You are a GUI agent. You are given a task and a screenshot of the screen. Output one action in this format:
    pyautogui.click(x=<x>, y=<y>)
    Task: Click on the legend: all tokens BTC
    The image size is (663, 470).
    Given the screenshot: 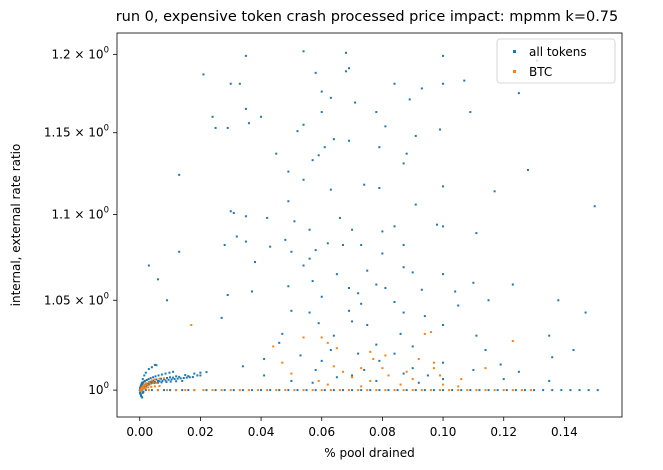 What is the action you would take?
    pyautogui.click(x=556, y=61)
    